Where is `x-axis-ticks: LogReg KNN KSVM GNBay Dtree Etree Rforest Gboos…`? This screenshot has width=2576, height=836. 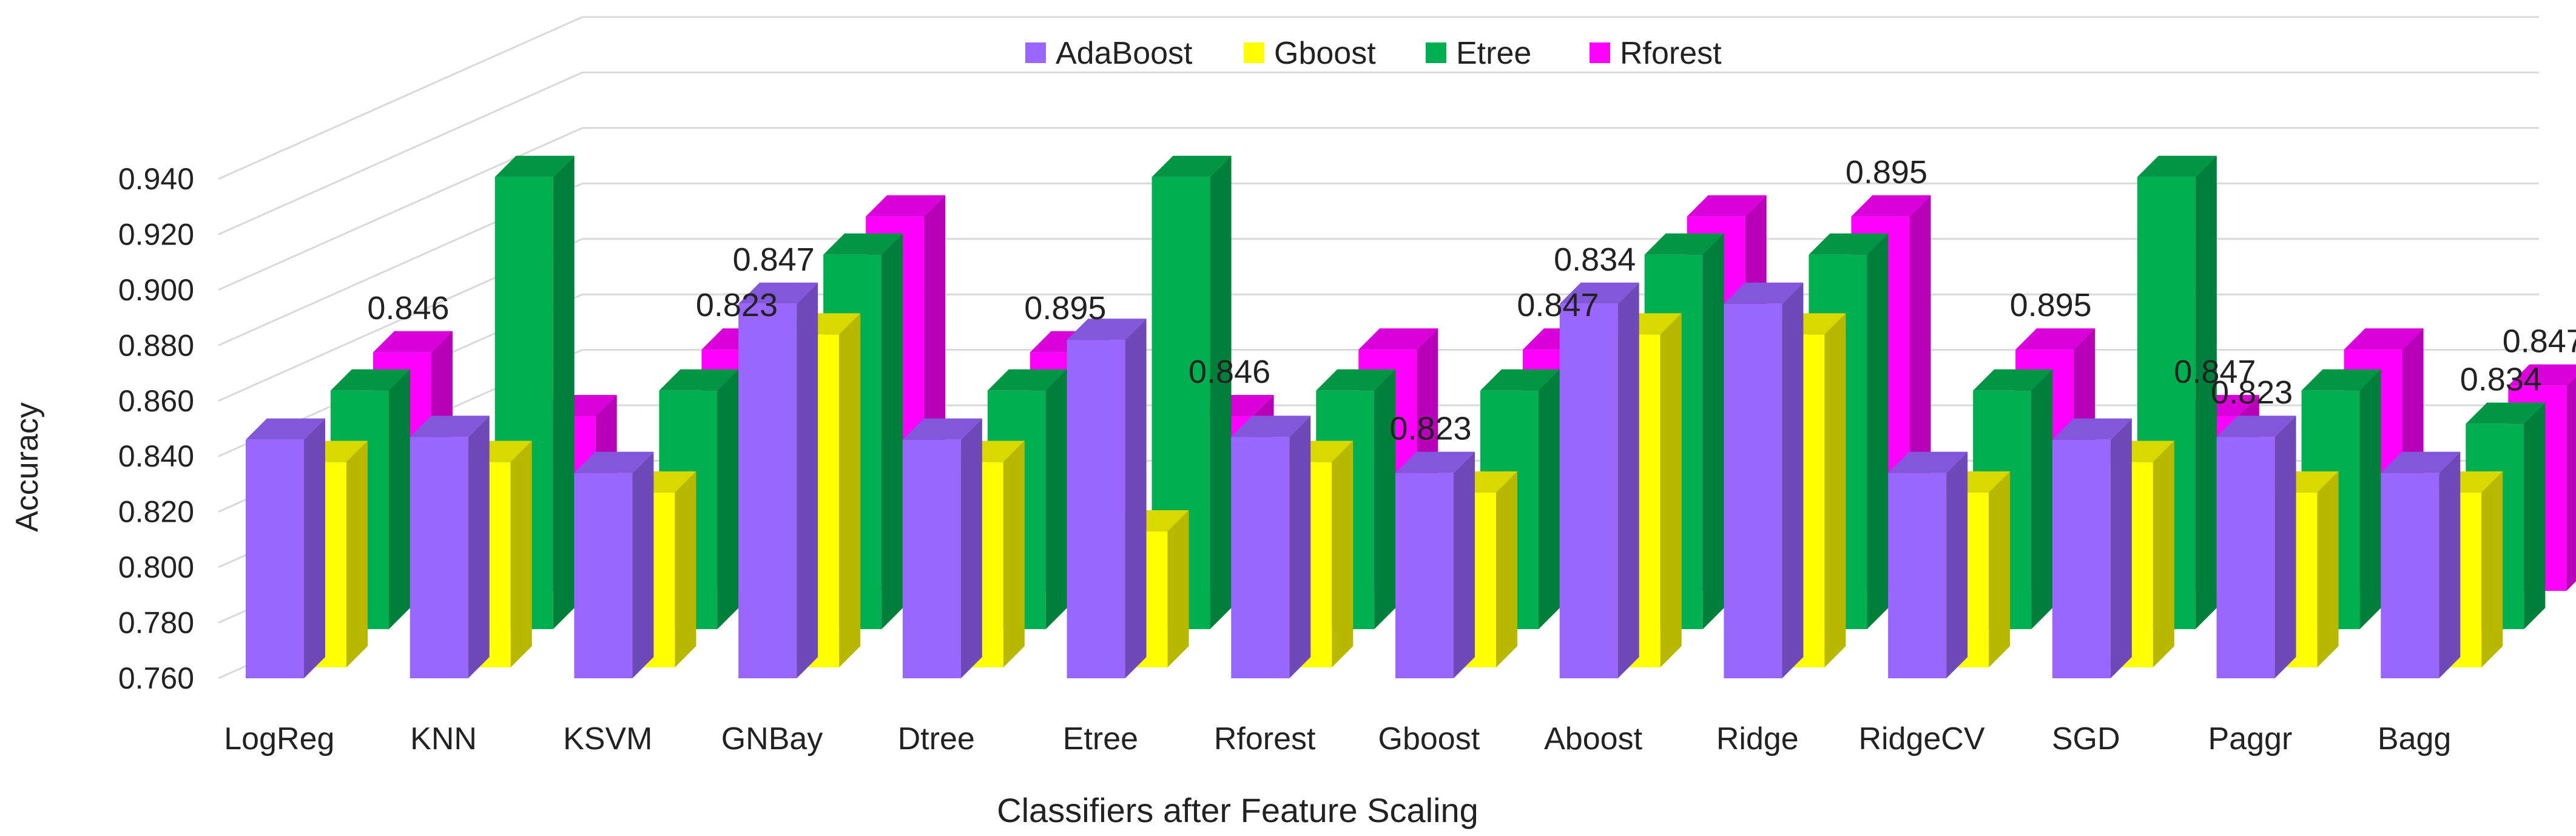 x-axis-ticks: LogReg KNN KSVM GNBay Dtree Etree Rforest Gboos… is located at coordinates (1337, 739).